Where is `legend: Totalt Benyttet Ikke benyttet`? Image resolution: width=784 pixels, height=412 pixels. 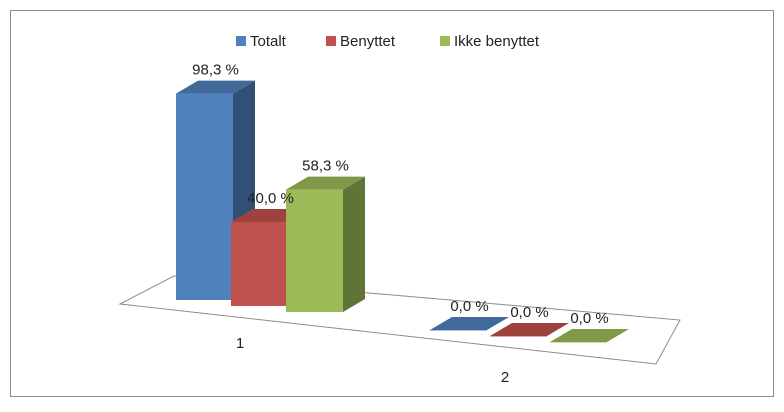
legend: Totalt Benyttet Ikke benyttet is located at coordinates (388, 41).